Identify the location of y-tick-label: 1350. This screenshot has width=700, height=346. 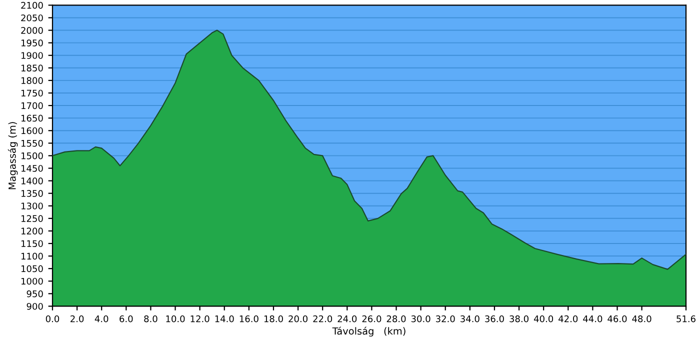
(32, 193).